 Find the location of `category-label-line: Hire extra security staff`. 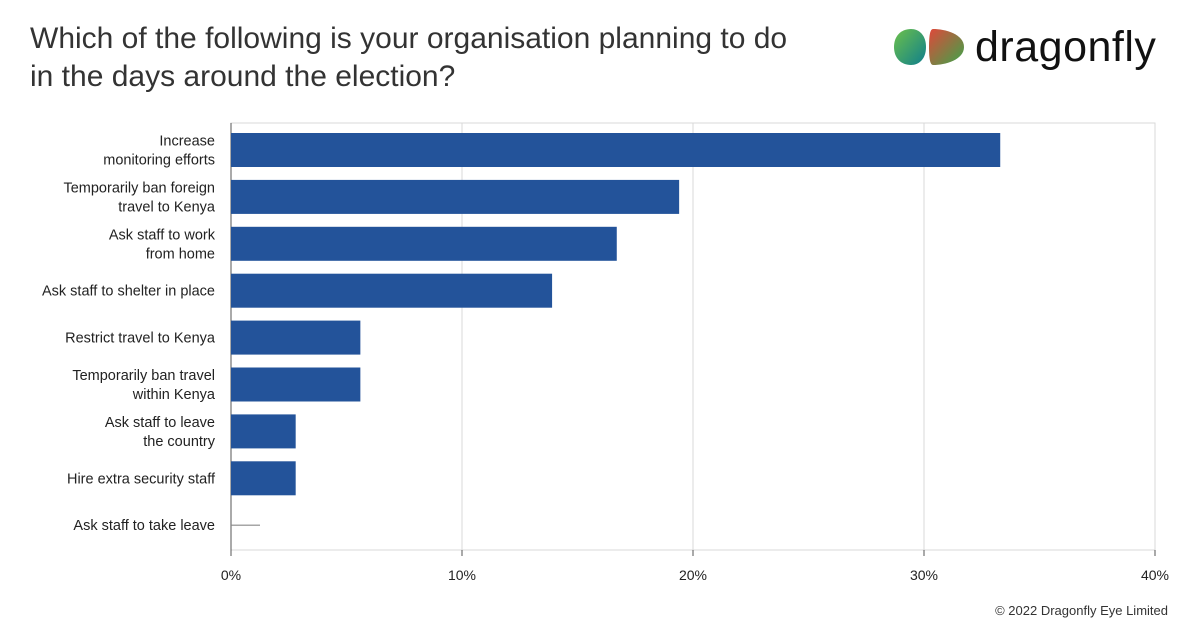

category-label-line: Hire extra security staff is located at coordinates (141, 479).